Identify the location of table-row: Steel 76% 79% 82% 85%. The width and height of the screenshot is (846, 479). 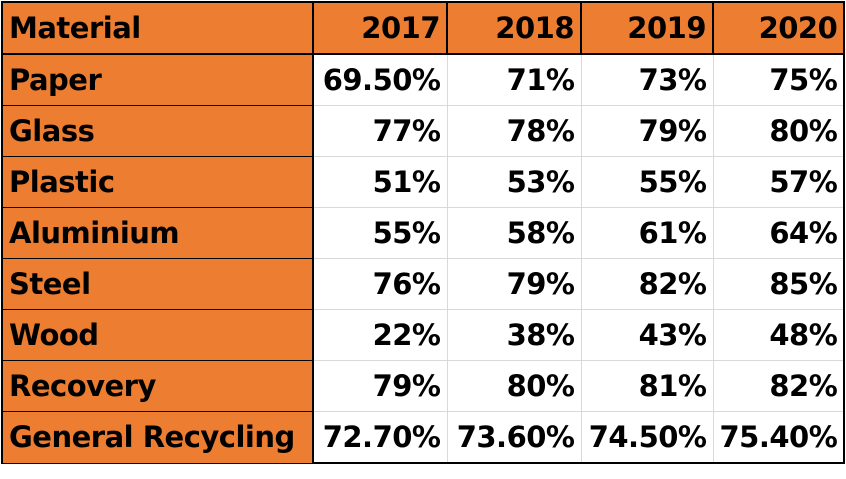
(423, 284).